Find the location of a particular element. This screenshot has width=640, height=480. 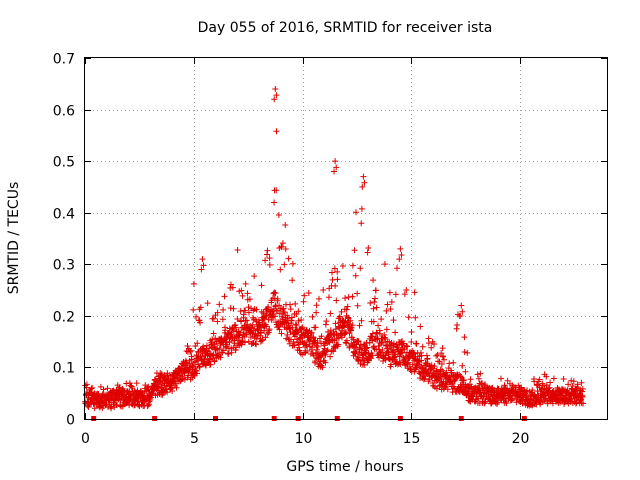

x-tick-labels: 0 5 10 15 20 is located at coordinates (305, 439).